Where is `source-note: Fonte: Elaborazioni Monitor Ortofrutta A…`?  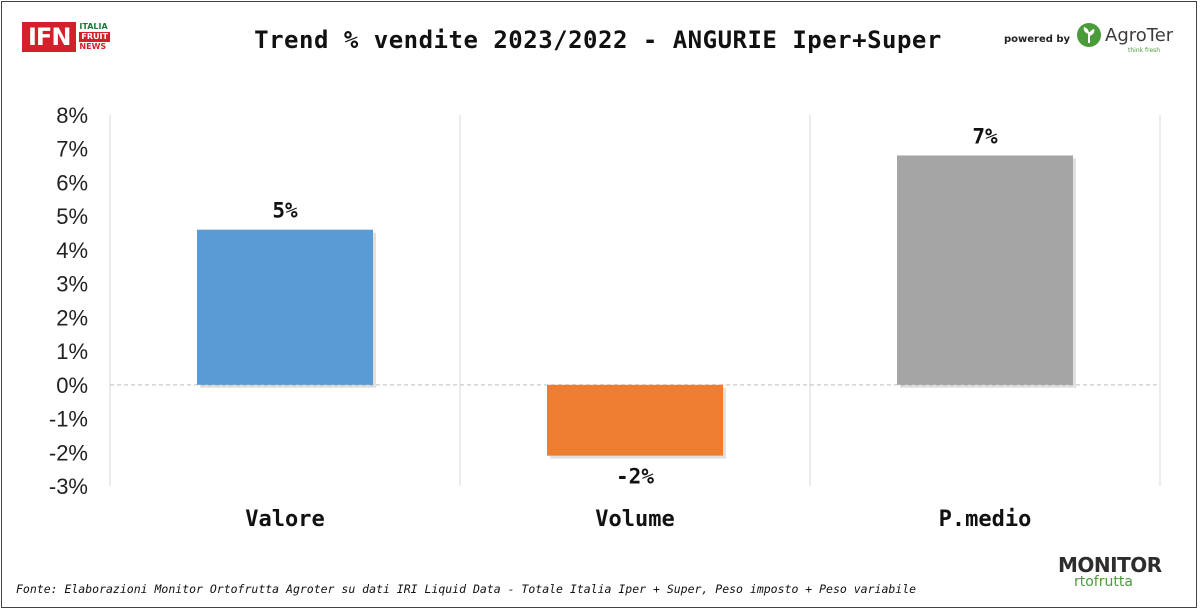
source-note: Fonte: Elaborazioni Monitor Ortofrutta A… is located at coordinates (466, 589).